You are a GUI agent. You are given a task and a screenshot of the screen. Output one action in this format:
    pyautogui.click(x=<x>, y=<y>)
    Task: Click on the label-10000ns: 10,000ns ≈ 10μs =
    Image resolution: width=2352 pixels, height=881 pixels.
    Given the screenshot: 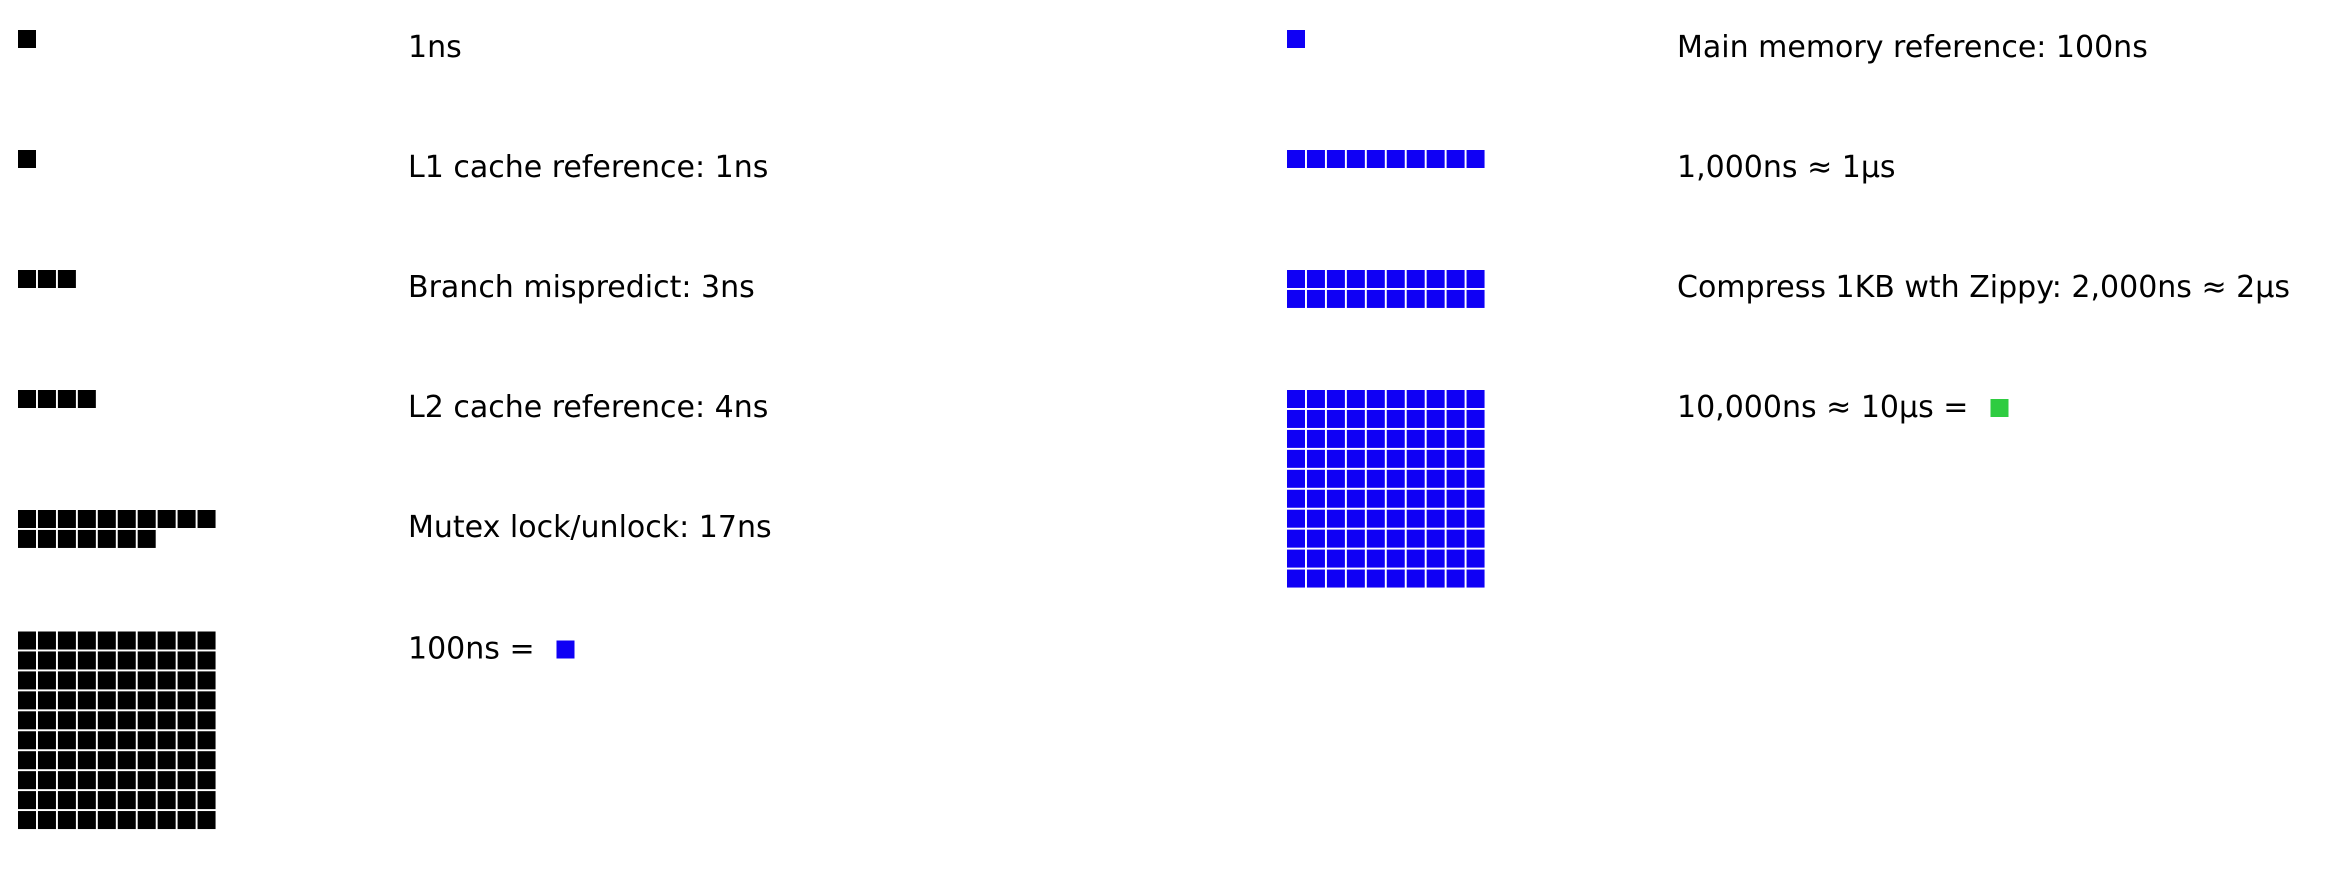 What is the action you would take?
    pyautogui.click(x=1842, y=406)
    